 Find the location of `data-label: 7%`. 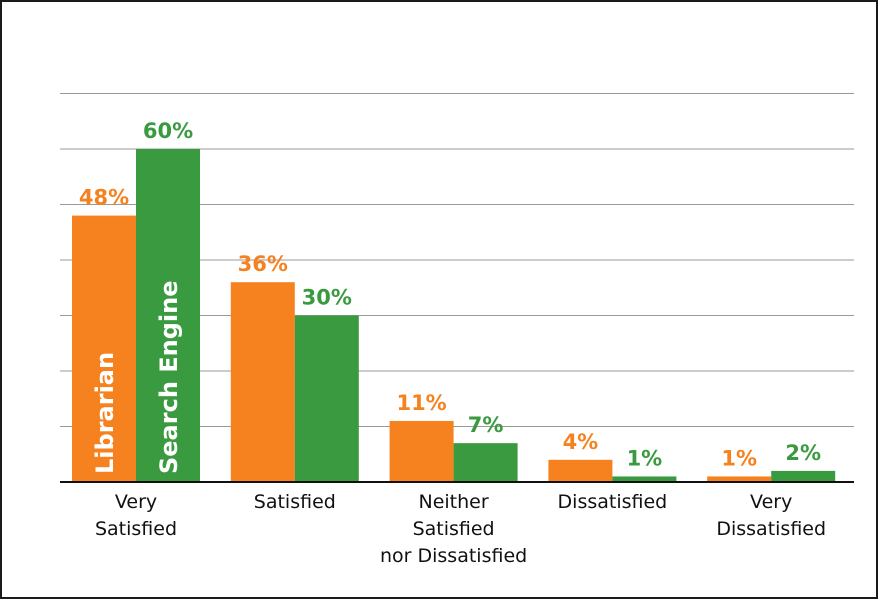

data-label: 7% is located at coordinates (486, 425).